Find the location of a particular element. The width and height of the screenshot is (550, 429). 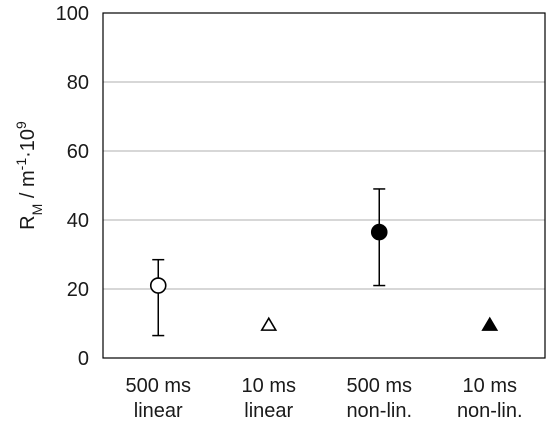

y-axis-label: RM / m-1·109 is located at coordinates (29, 175).